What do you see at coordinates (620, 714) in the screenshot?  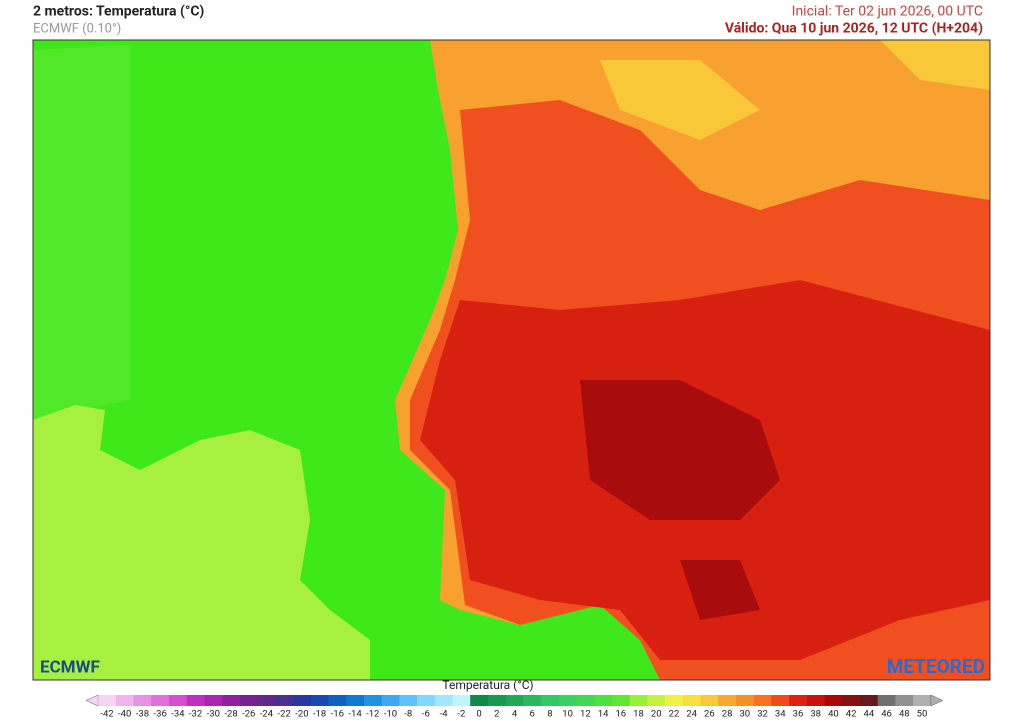 I see `colorbar-tick-label: 16` at bounding box center [620, 714].